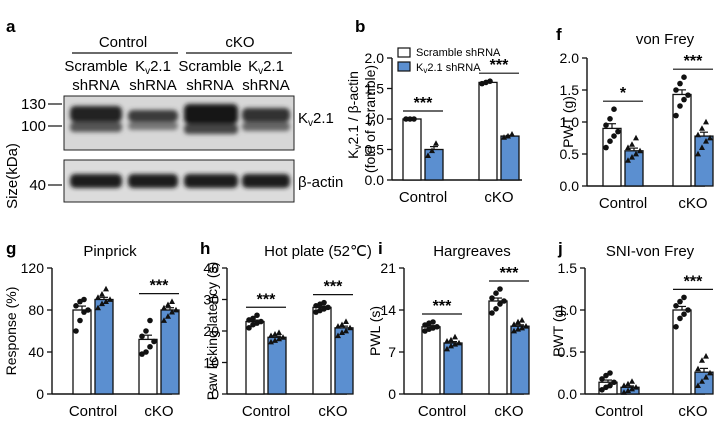 The width and height of the screenshot is (720, 445). What do you see at coordinates (392, 352) in the screenshot?
I see `y-tick-label: 7` at bounding box center [392, 352].